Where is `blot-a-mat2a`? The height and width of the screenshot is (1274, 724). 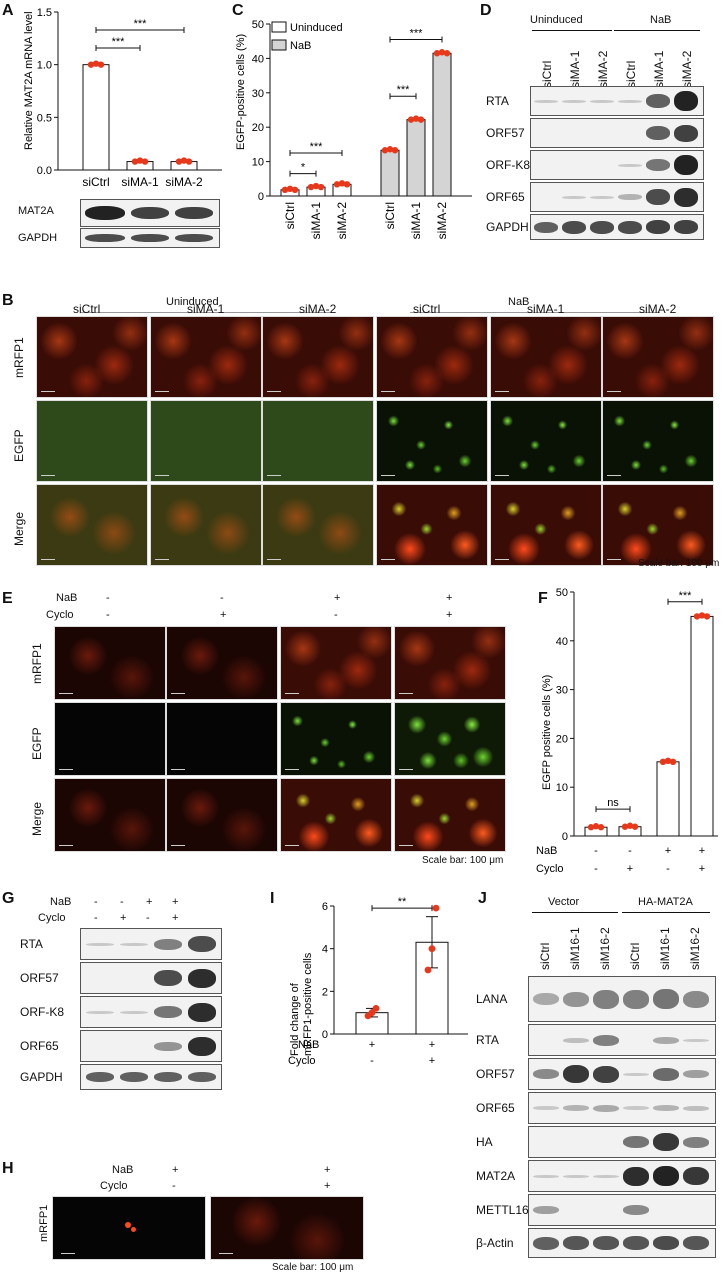 blot-a-mat2a is located at coordinates (150, 213).